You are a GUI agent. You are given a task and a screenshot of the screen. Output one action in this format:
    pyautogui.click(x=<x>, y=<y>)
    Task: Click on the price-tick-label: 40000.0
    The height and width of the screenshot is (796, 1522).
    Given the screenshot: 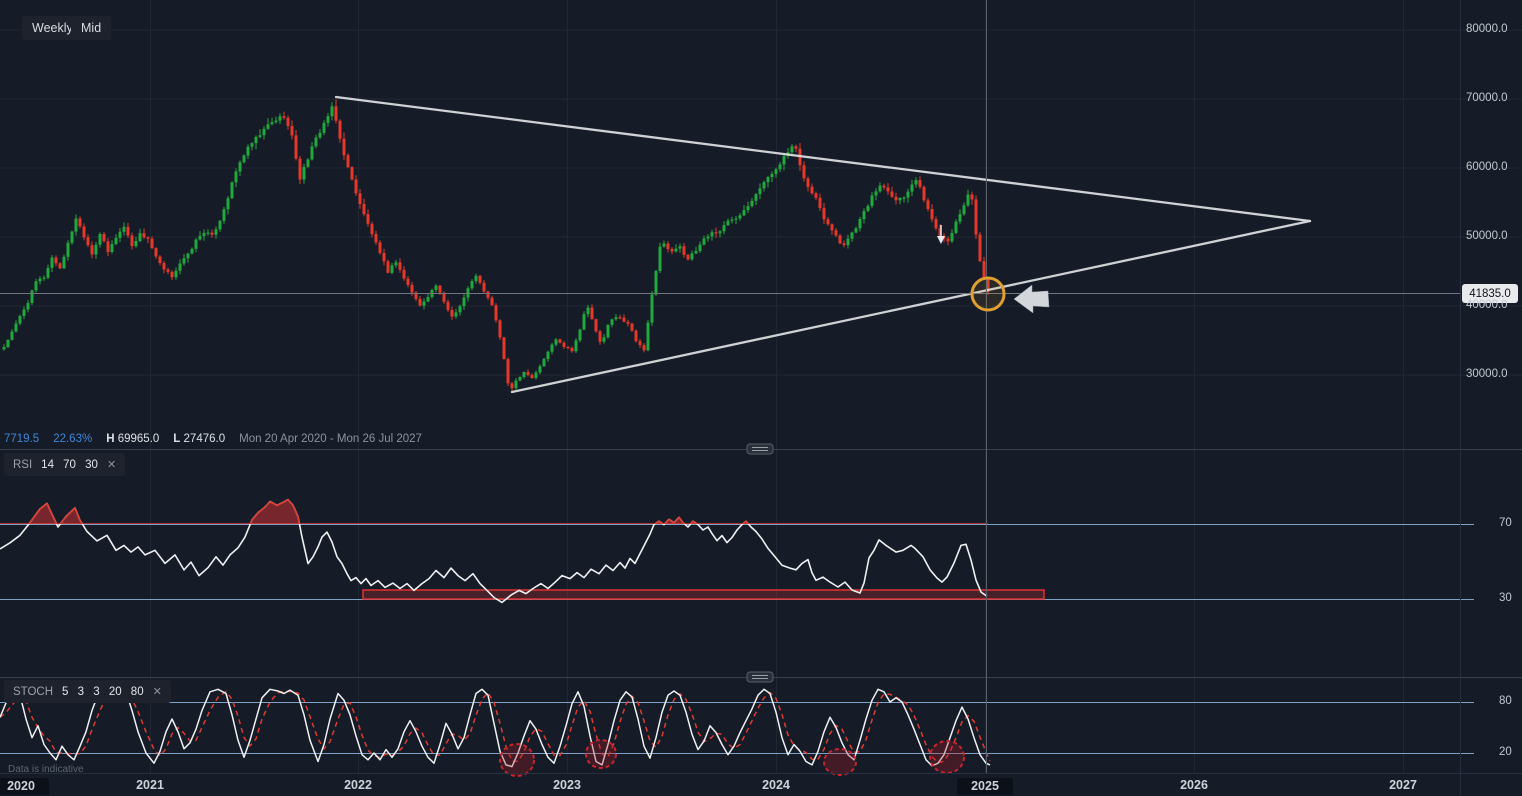 What is the action you would take?
    pyautogui.click(x=1487, y=305)
    